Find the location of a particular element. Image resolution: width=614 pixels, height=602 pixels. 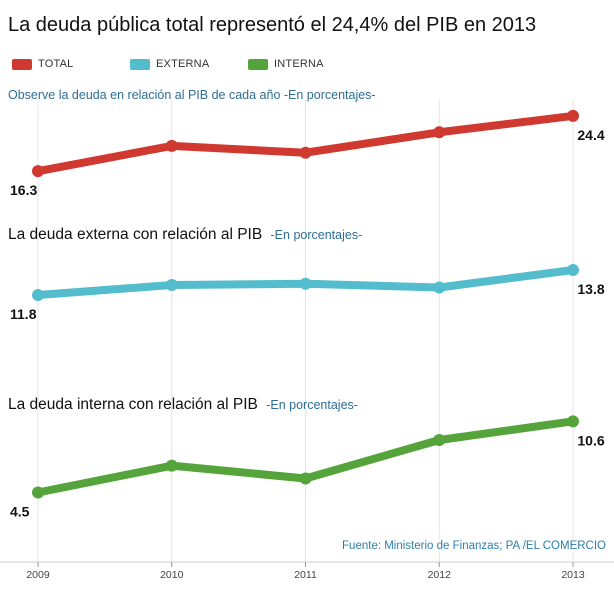

data-point-interna-2009 is located at coordinates (38, 492).